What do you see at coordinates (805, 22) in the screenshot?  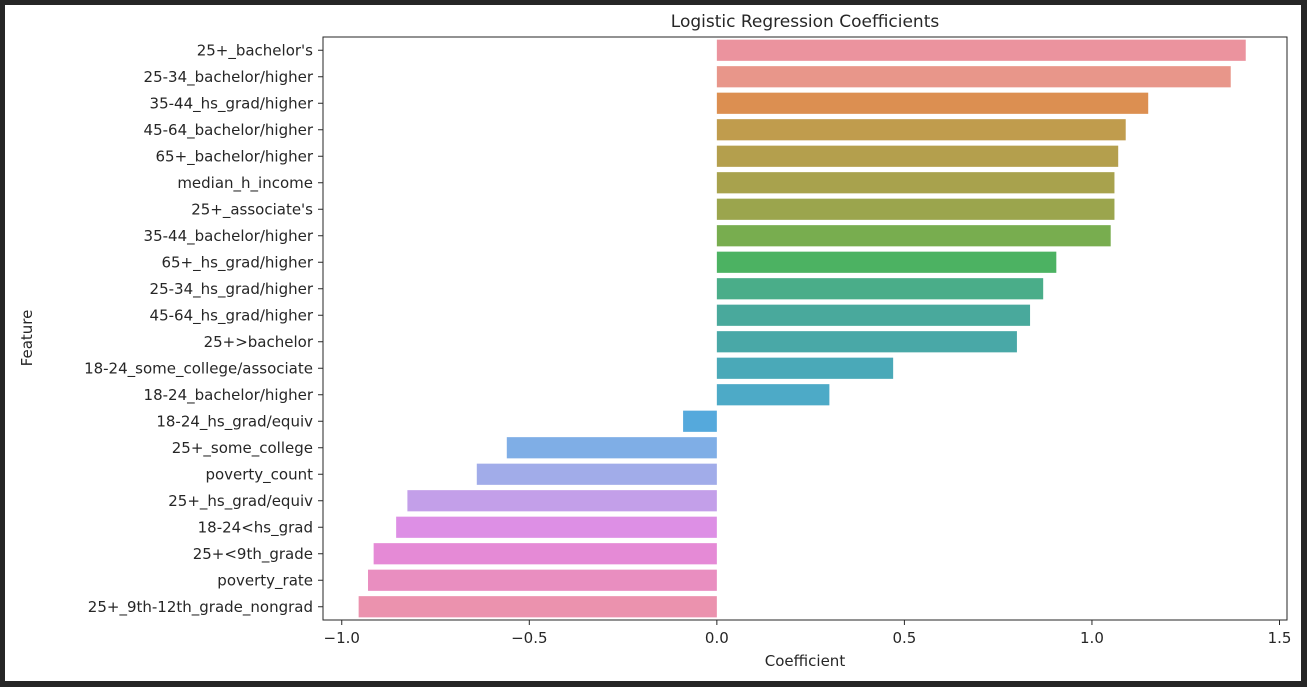 I see `chart-title: Logistic Regression Coefficients` at bounding box center [805, 22].